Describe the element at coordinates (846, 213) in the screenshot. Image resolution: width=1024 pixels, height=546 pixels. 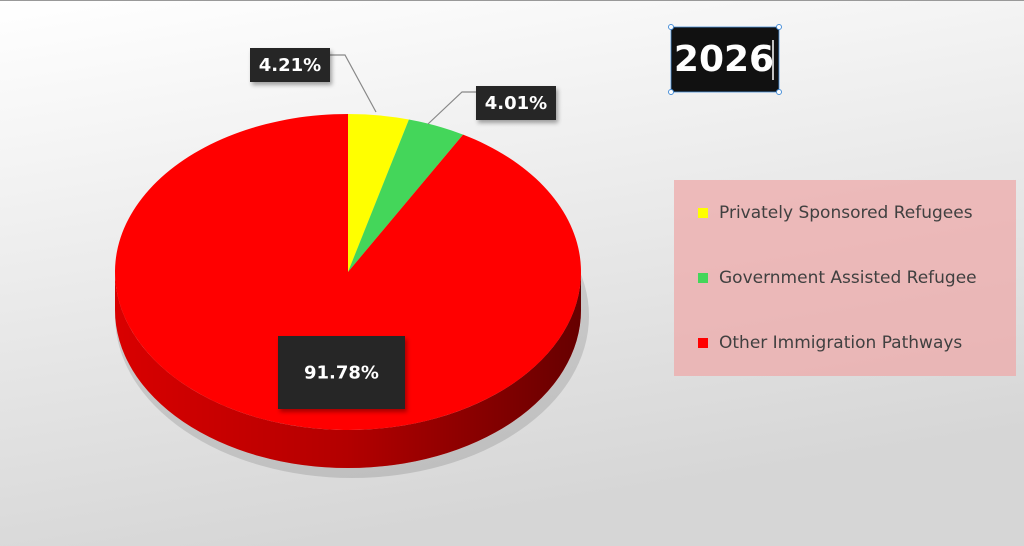
I see `legend-label: Privately Sponsored Refugees` at that location.